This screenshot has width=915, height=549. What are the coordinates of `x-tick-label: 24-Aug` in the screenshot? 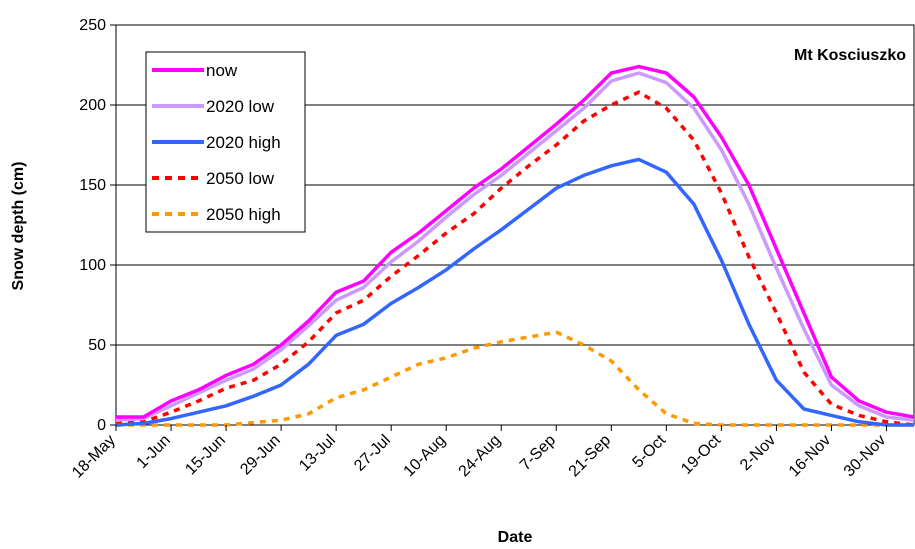 It's located at (480, 456).